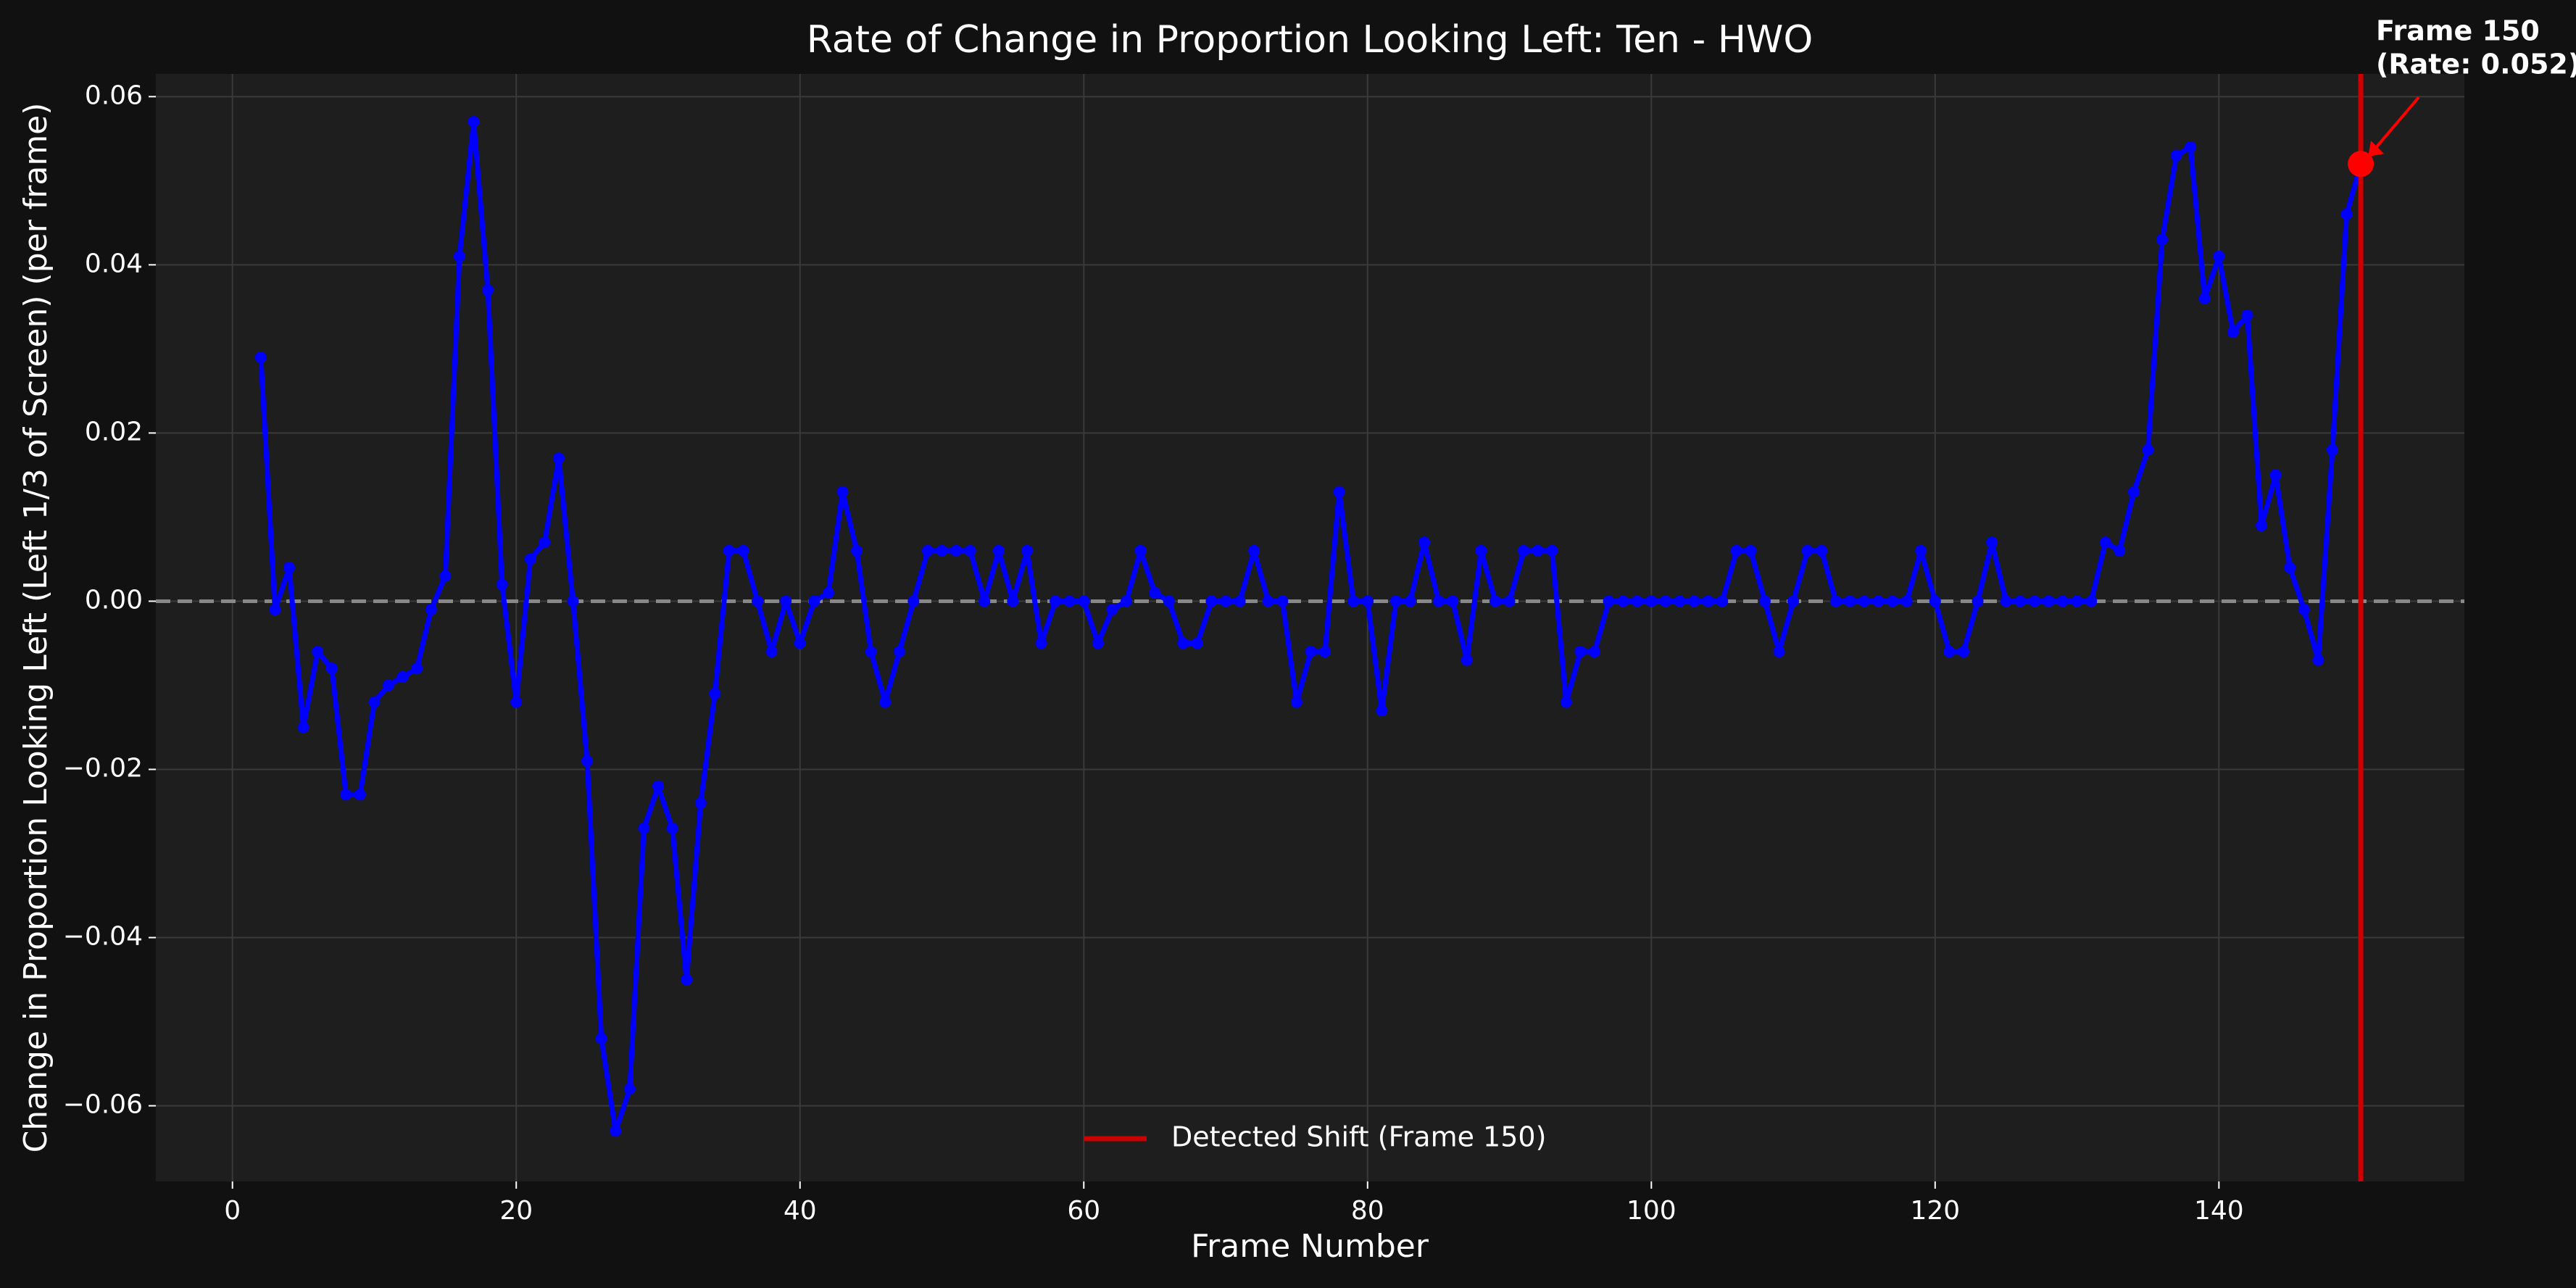  Describe the element at coordinates (1367, 1211) in the screenshot. I see `x-tick-label: 80` at that location.